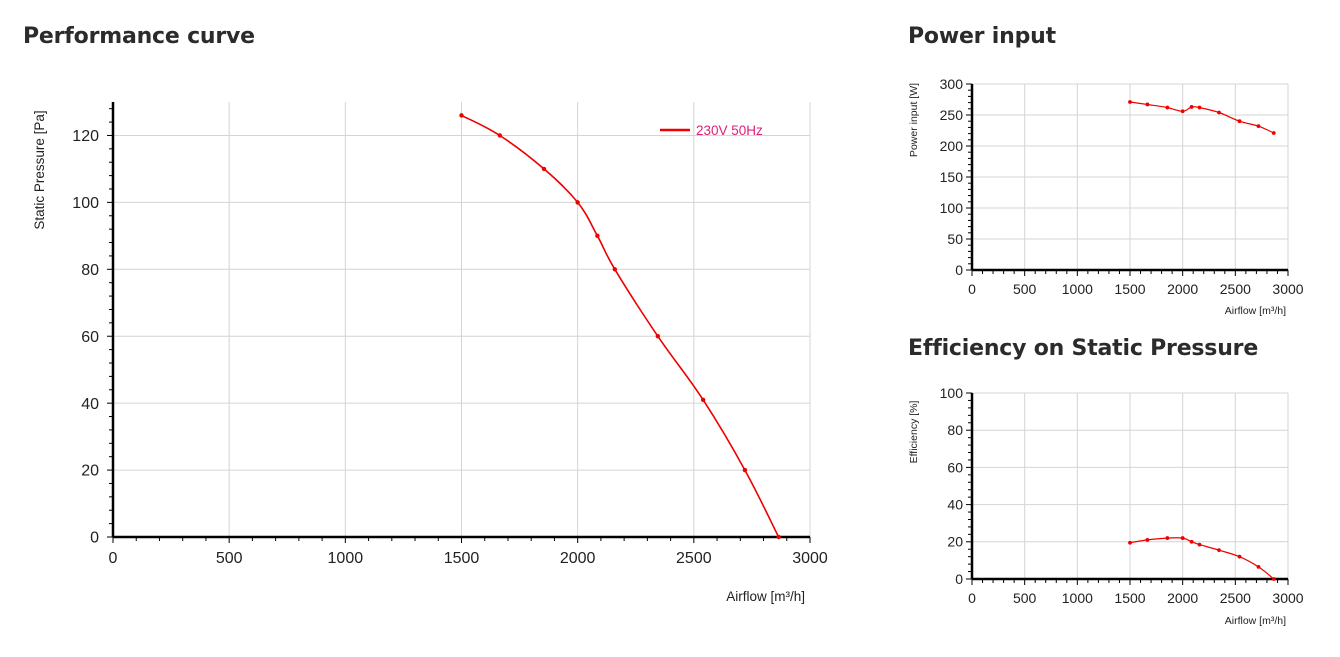  I want to click on power-y-tick-label: 250, so click(952, 115).